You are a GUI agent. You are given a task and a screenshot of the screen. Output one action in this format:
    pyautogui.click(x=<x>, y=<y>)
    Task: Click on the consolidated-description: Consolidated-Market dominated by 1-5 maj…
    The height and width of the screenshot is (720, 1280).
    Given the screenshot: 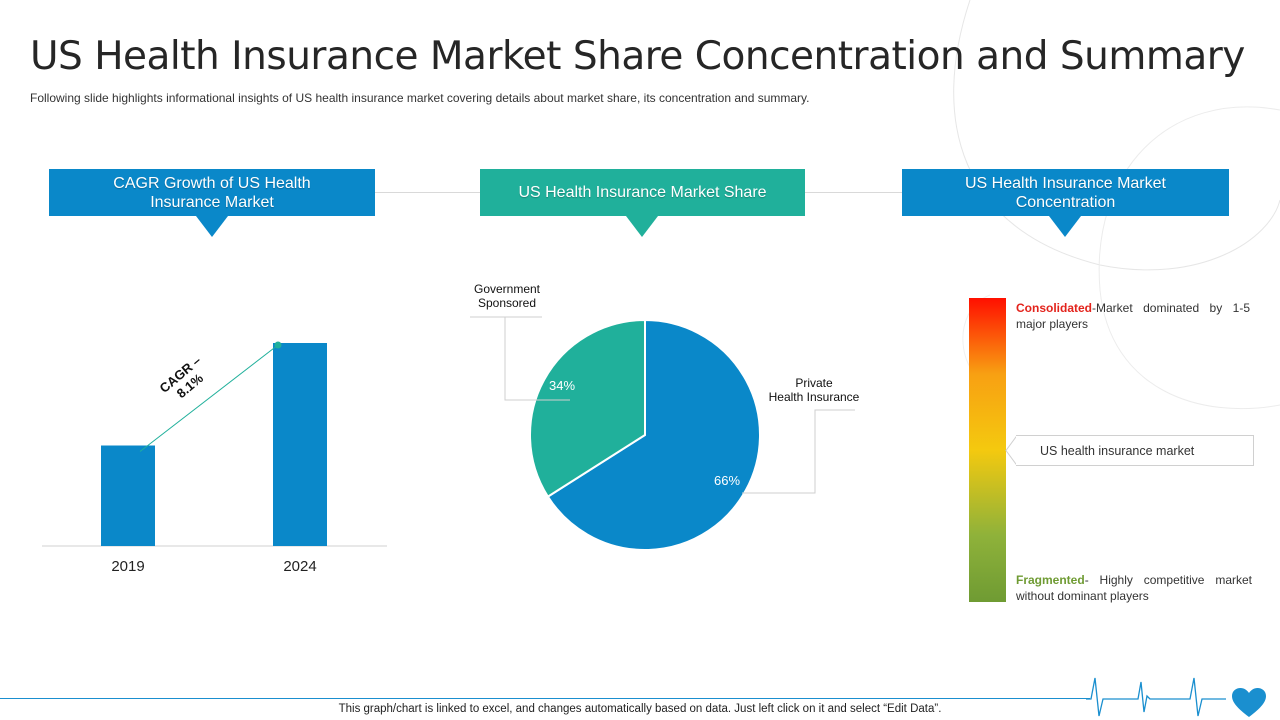 What is the action you would take?
    pyautogui.click(x=1133, y=316)
    